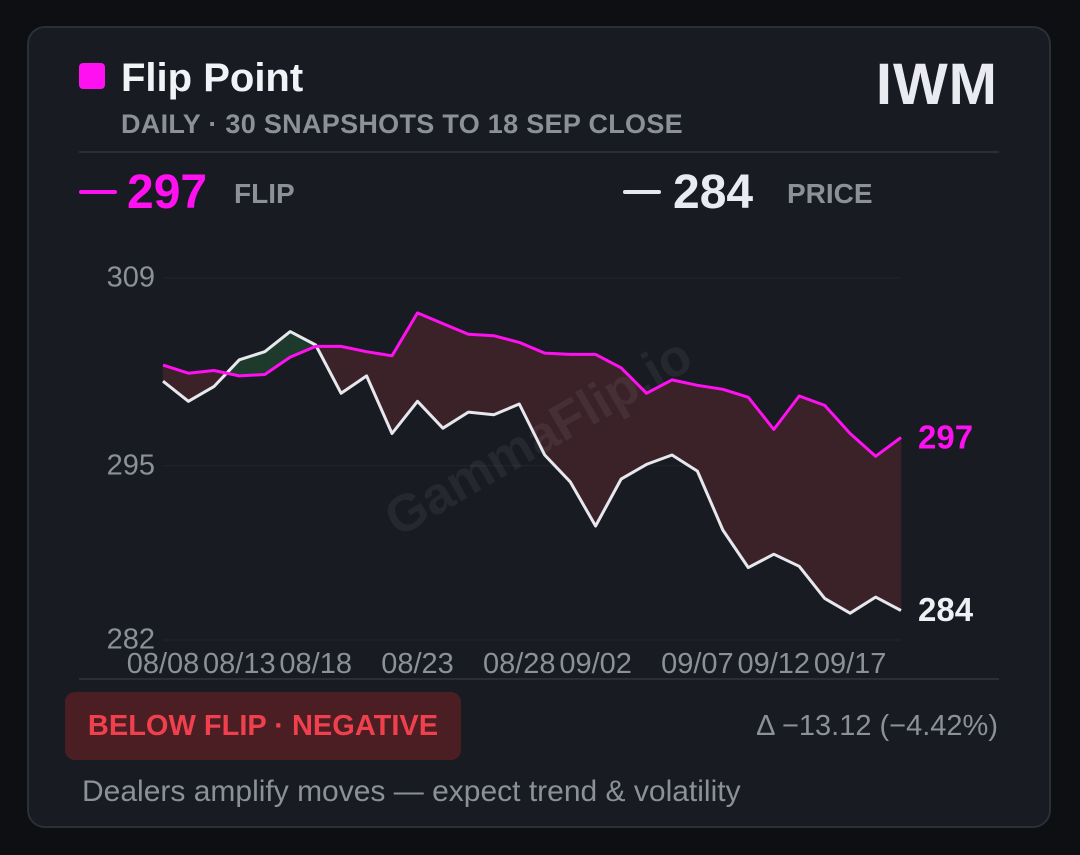 The height and width of the screenshot is (855, 1080). What do you see at coordinates (877, 726) in the screenshot?
I see `price-flip-delta: Δ −13.12 (−4.42%)` at bounding box center [877, 726].